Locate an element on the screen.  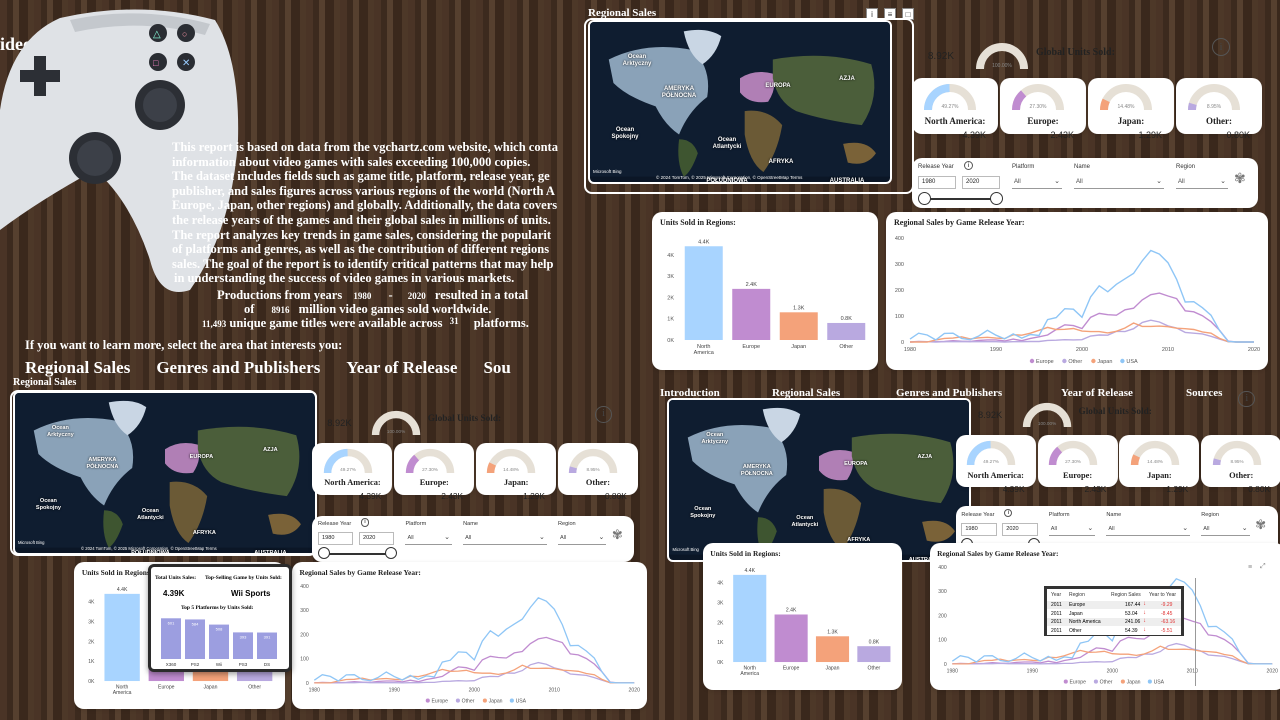
legend-marker is located at coordinates (1122, 361).